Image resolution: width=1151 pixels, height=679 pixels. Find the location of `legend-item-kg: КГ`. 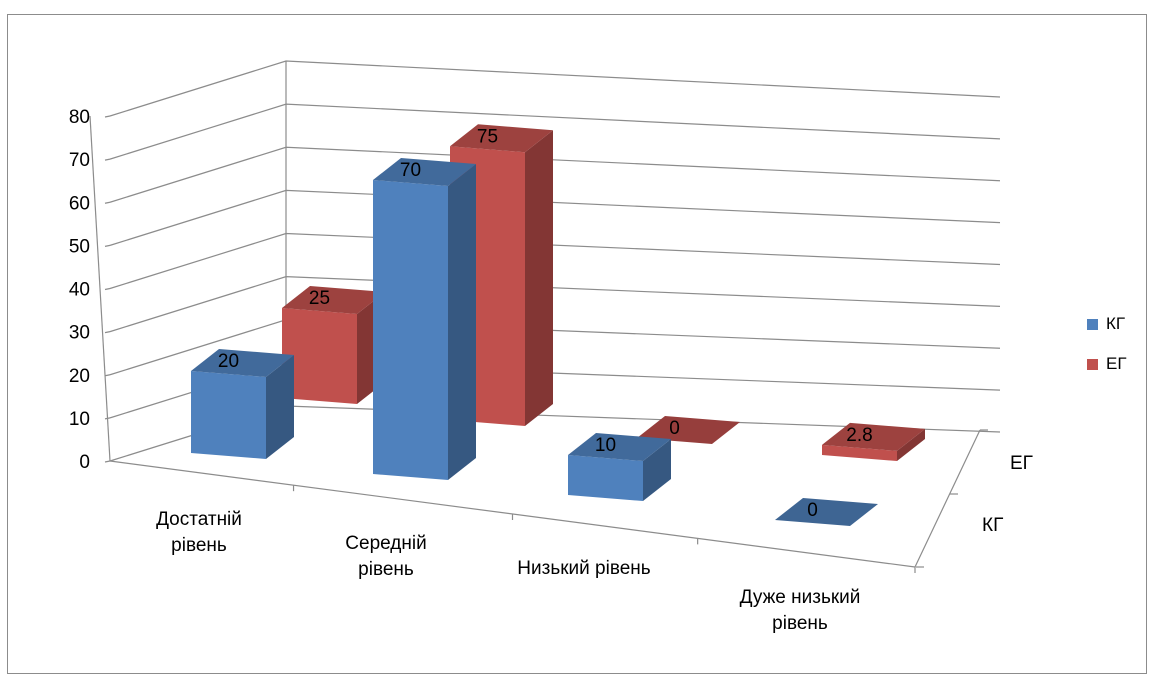

legend-item-kg: КГ is located at coordinates (1107, 324).